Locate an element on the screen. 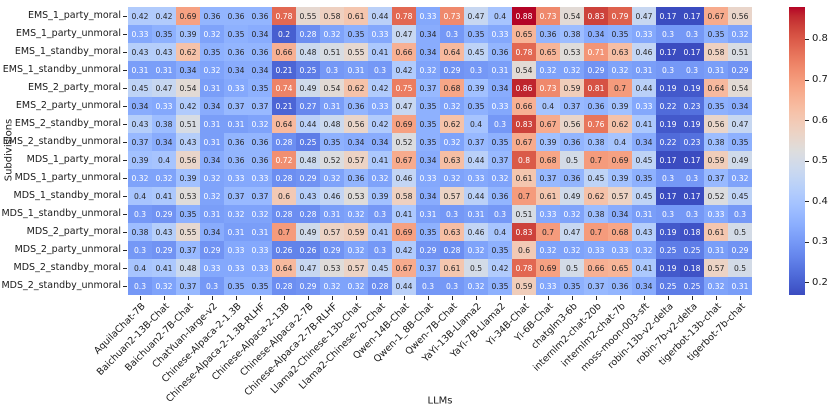  y-tick-label: EMS_1_party_moral is located at coordinates (74, 15).